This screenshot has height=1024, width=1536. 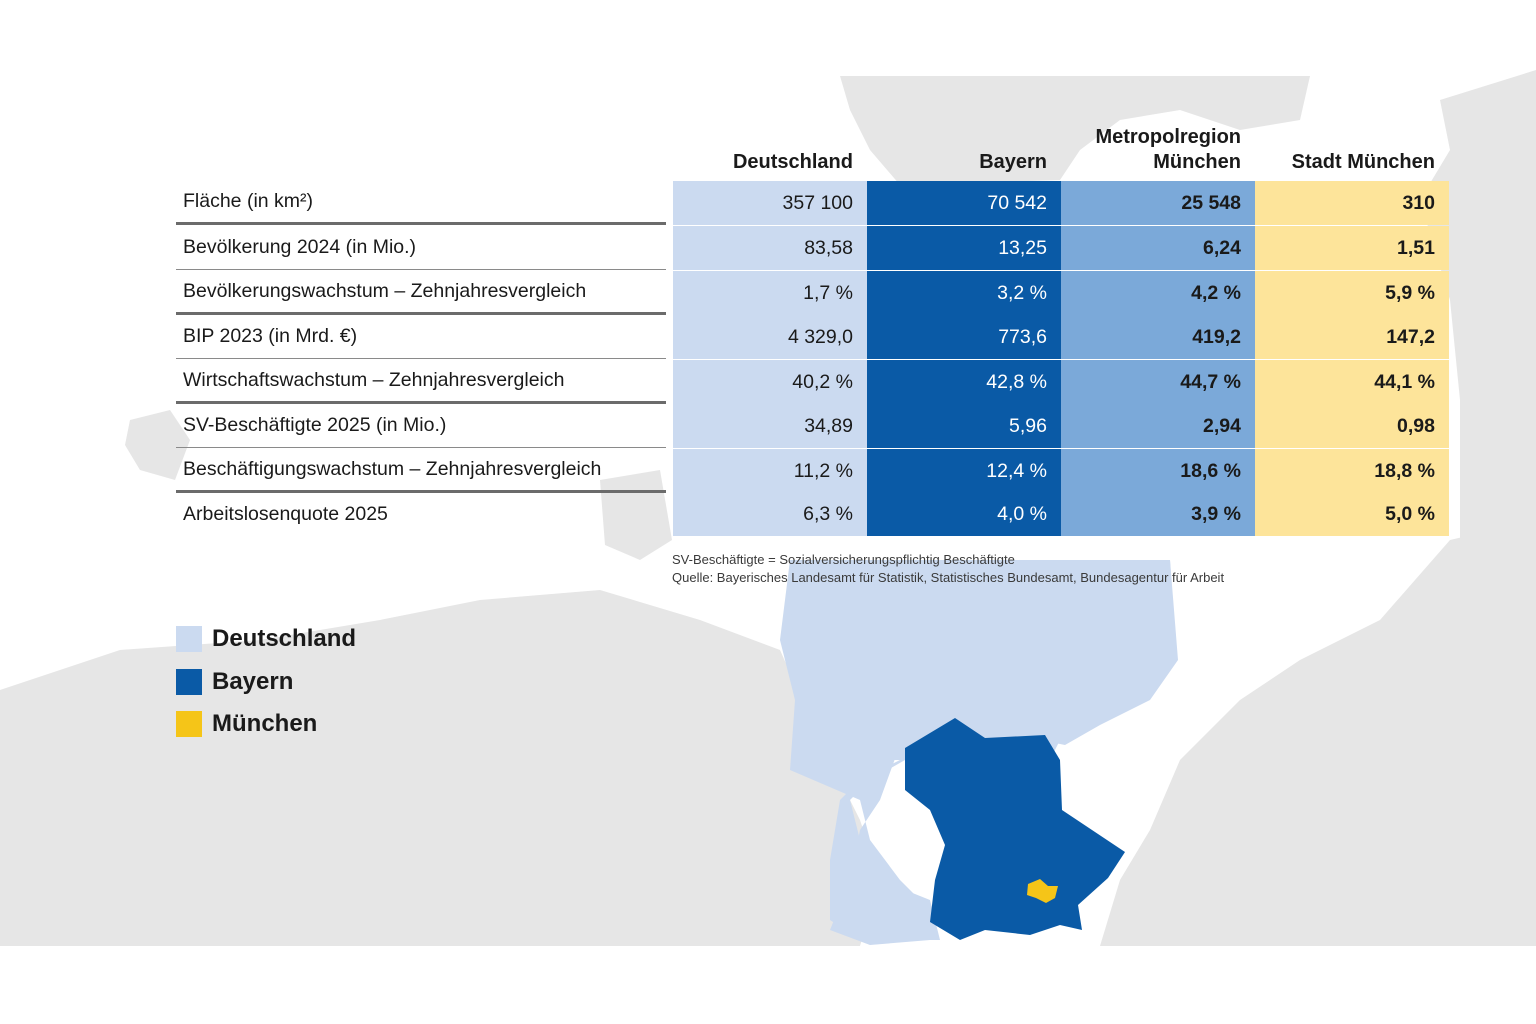 I want to click on row-label: Bevölkerung 2024 (in Mio.), so click(x=421, y=248).